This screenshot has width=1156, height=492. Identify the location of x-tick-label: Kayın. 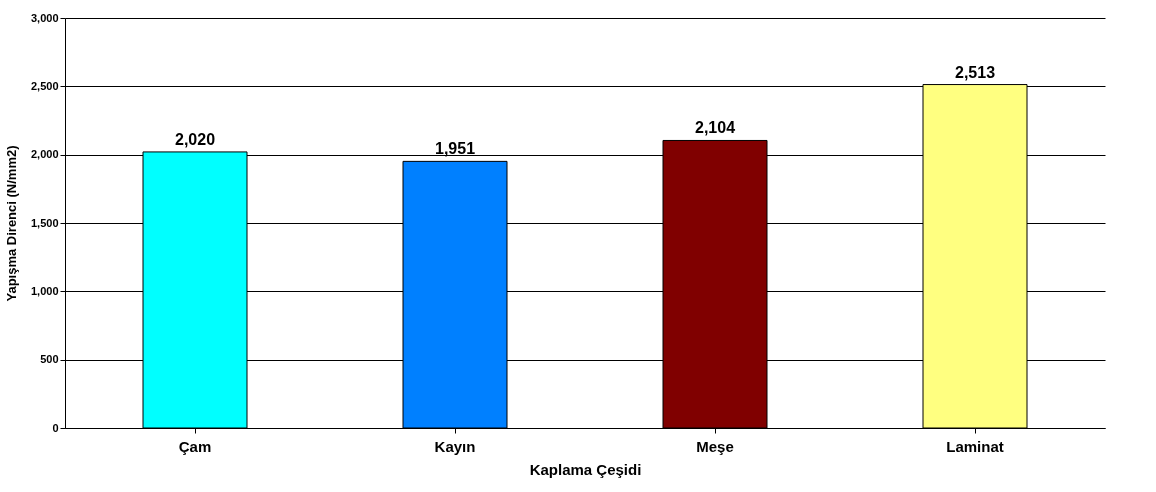
(455, 446).